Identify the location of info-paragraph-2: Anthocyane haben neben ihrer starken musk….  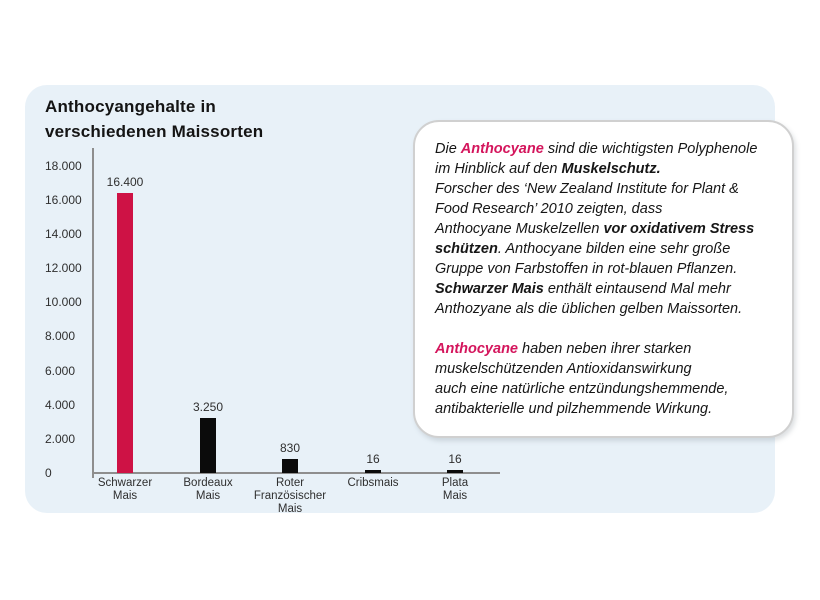
(603, 379).